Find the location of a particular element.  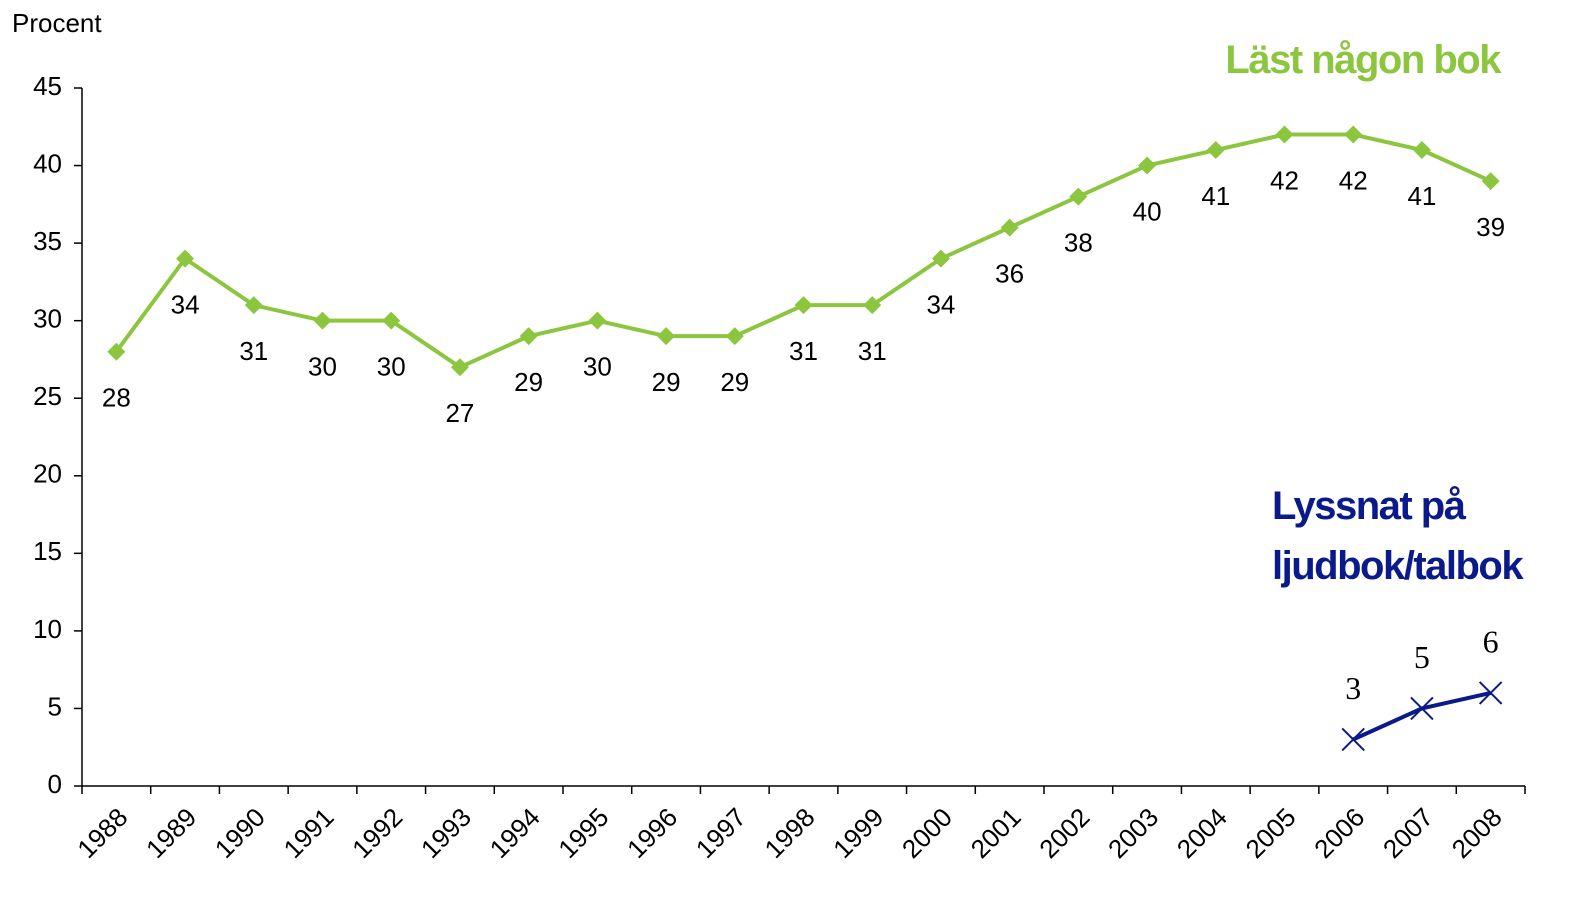

x-tick-label: 1992 is located at coordinates (377, 833).